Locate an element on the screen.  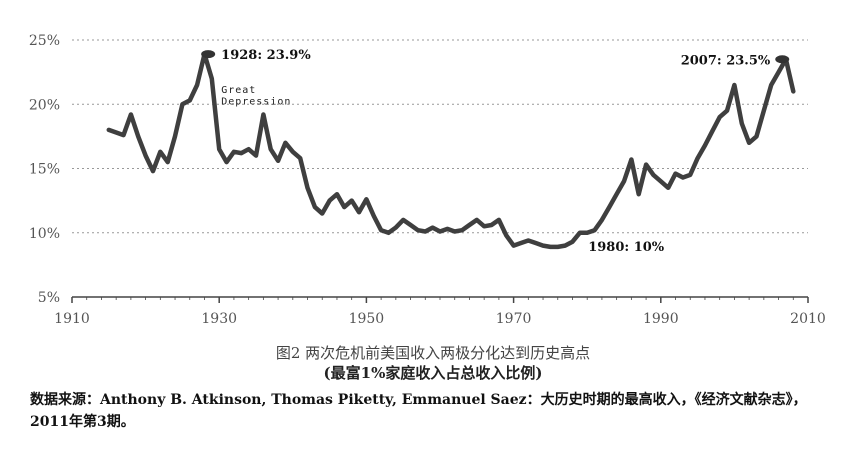
x-tick-label: 1950 is located at coordinates (367, 319).